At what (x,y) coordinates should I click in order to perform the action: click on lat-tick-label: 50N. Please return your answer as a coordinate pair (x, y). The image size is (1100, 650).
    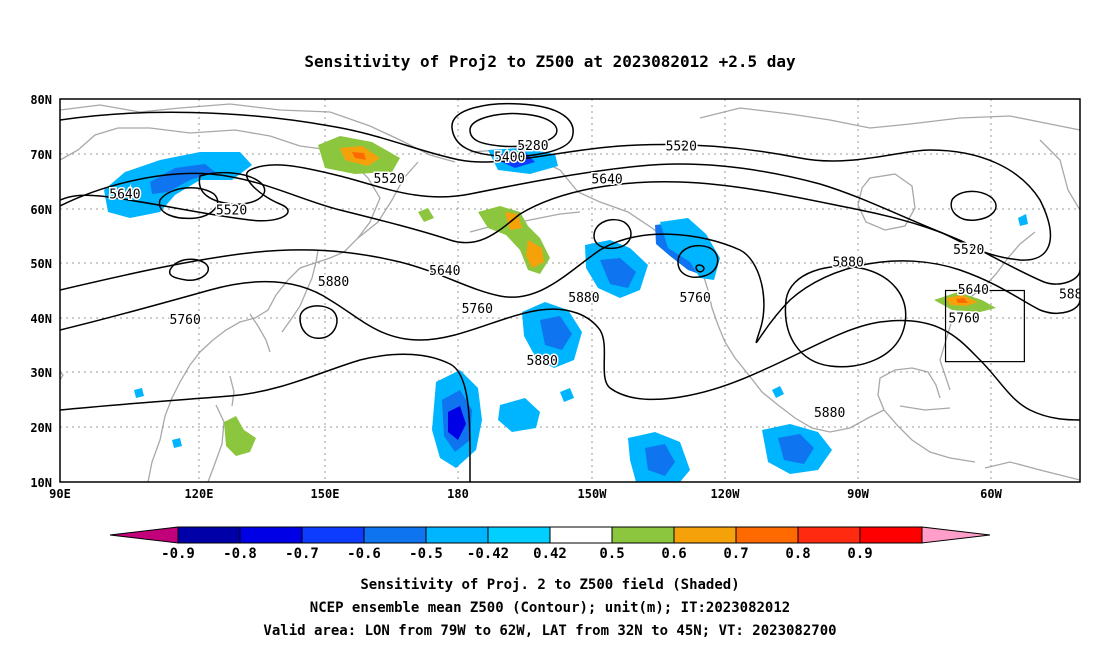
    Looking at the image, I should click on (41, 264).